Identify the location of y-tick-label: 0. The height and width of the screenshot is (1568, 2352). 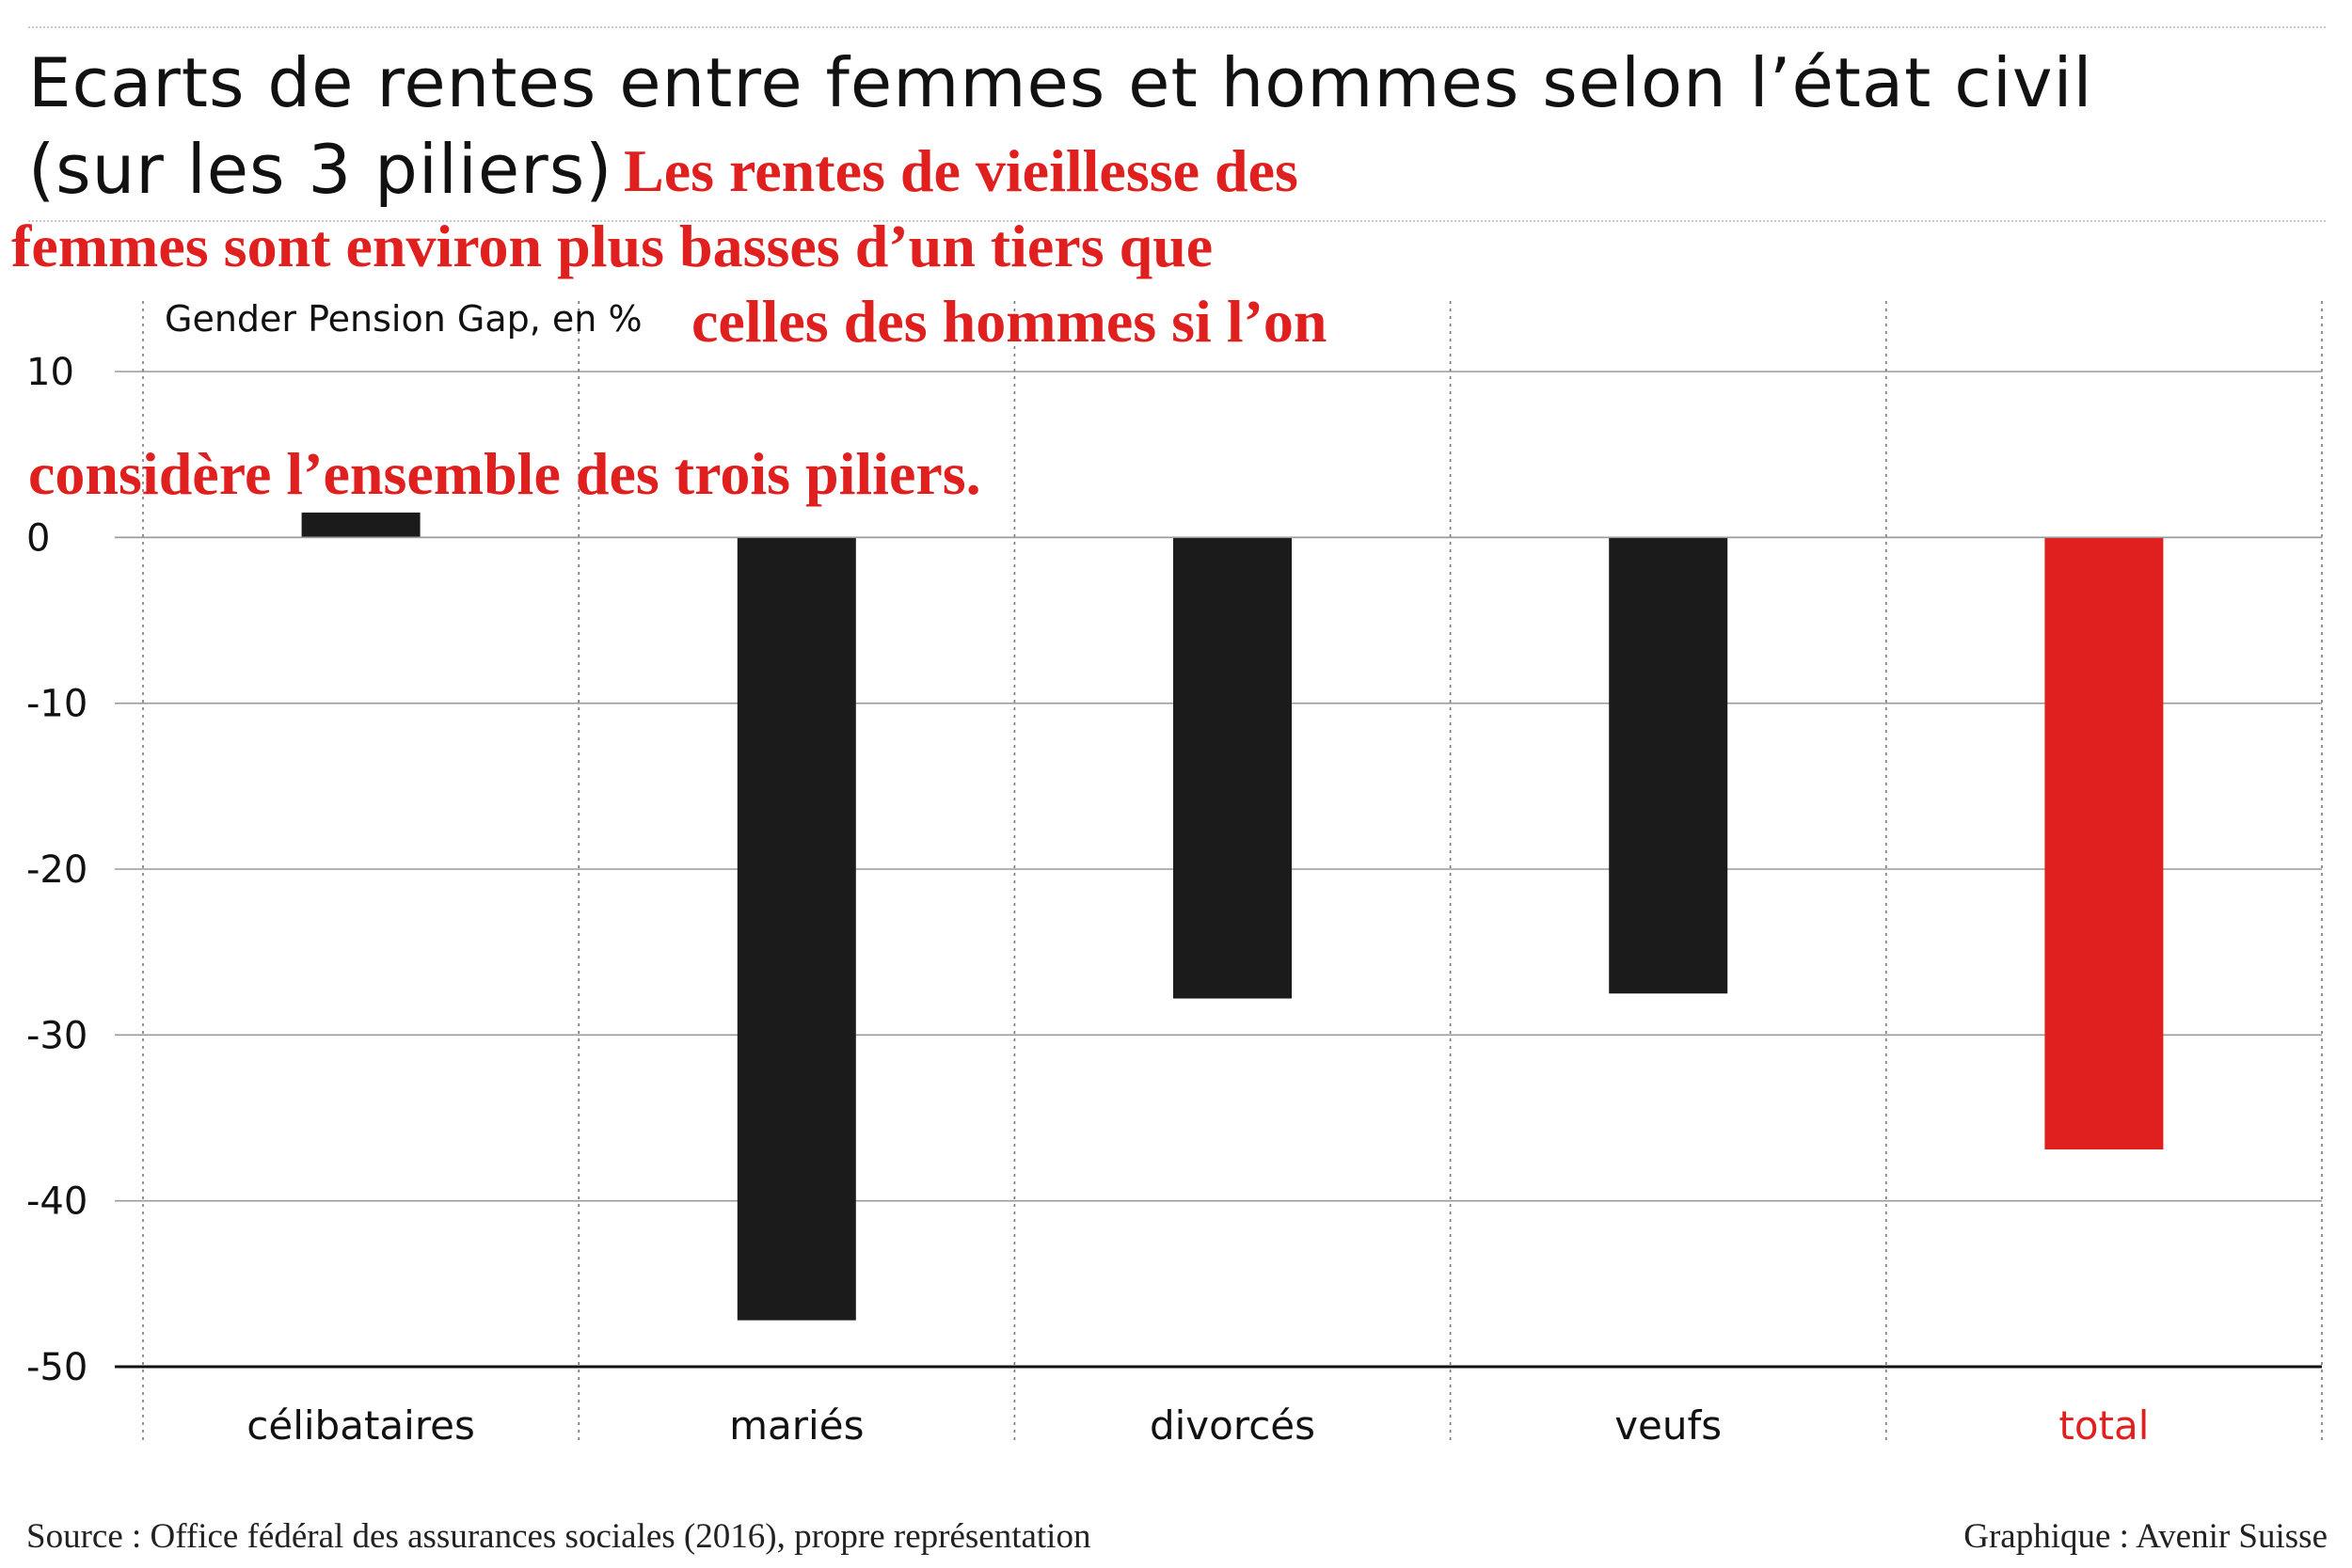
(38, 538).